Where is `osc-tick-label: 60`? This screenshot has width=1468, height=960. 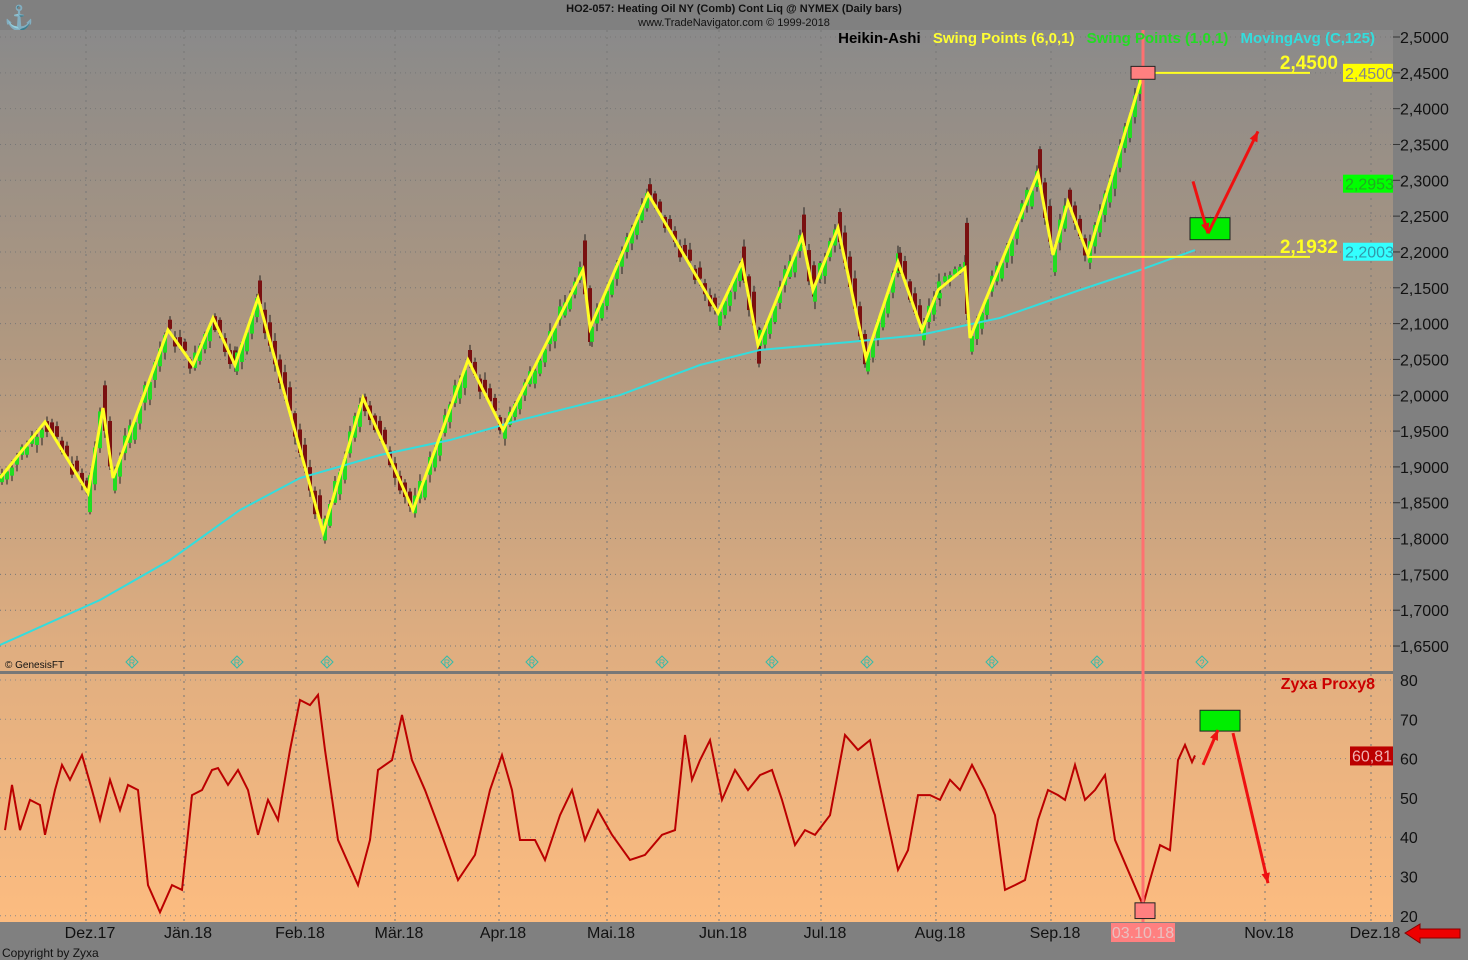 osc-tick-label: 60 is located at coordinates (1409, 760).